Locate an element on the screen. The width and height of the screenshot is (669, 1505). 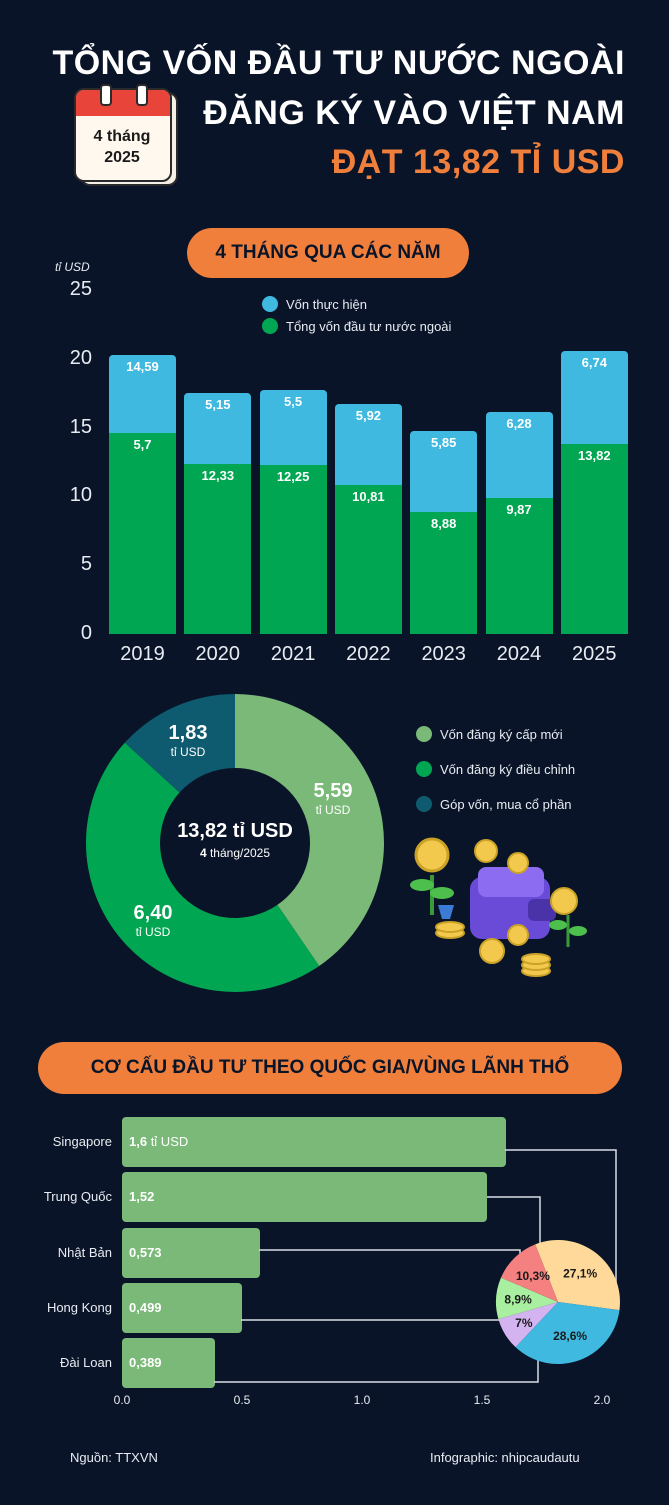
donut-center-sub: 4 tháng/2025 is located at coordinates (235, 853).